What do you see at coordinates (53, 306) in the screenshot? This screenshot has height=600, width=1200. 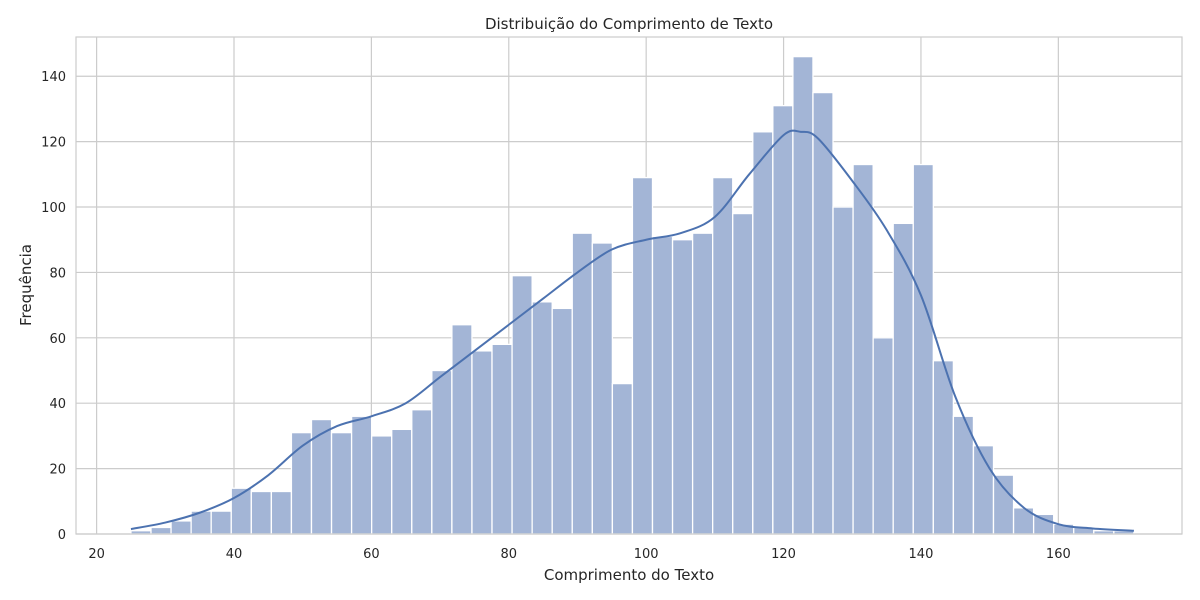 I see `y-axis-ticks: 0 20 40 60 80 100 120 140` at bounding box center [53, 306].